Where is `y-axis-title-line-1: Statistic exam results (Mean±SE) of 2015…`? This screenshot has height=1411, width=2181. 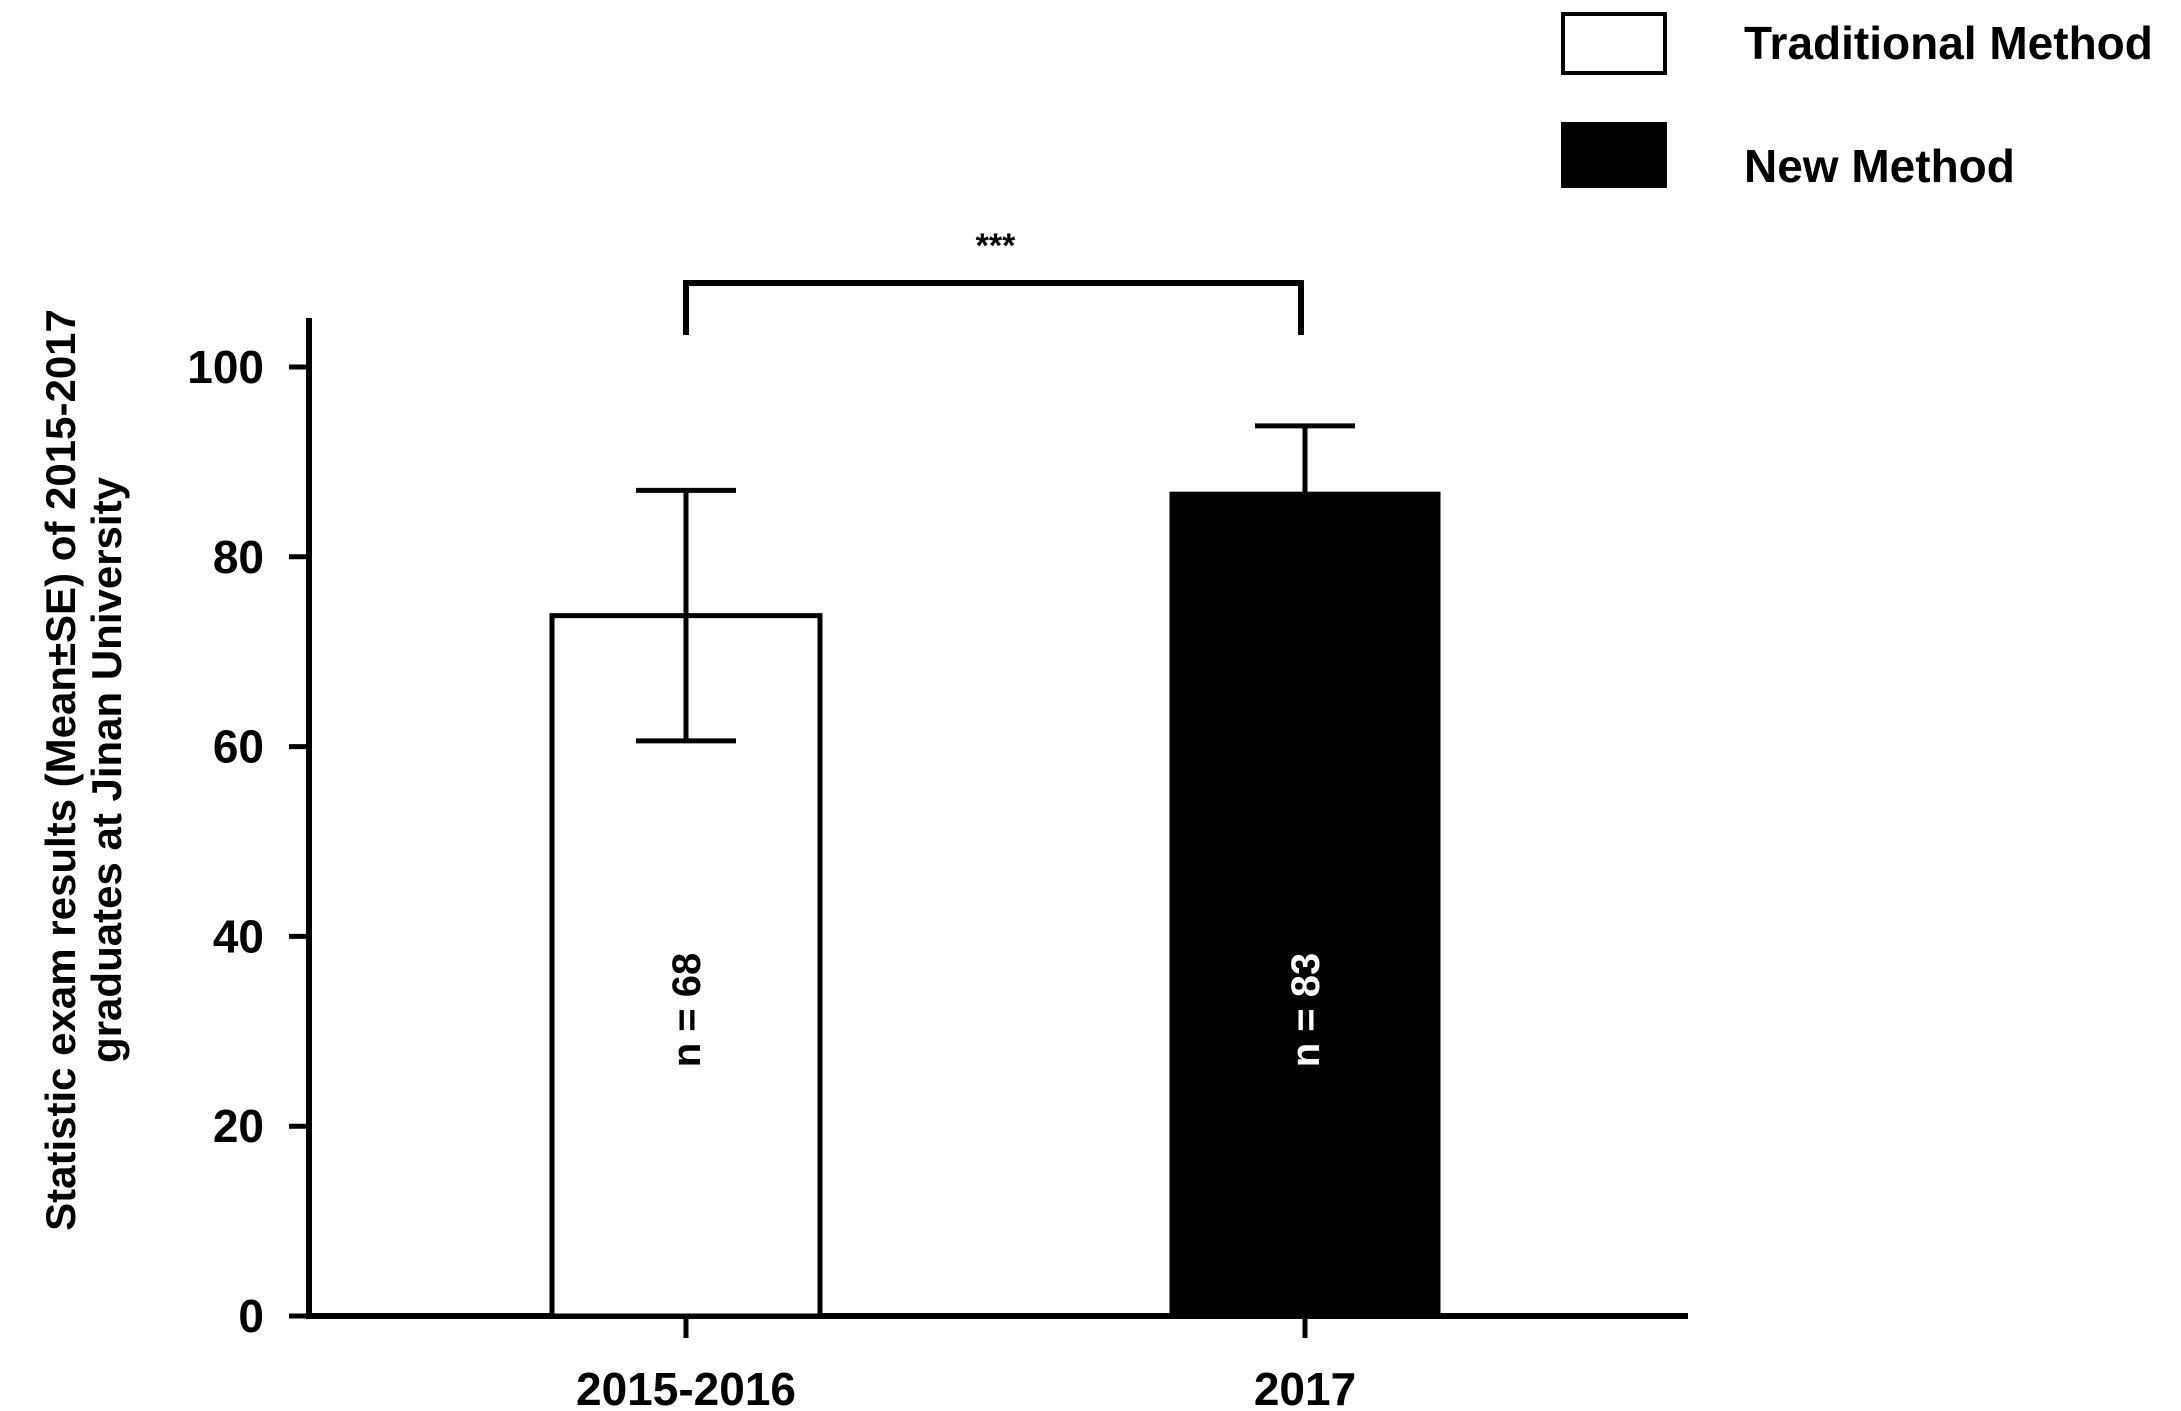
y-axis-title-line-1: Statistic exam results (Mean±SE) of 2015… is located at coordinates (60, 770).